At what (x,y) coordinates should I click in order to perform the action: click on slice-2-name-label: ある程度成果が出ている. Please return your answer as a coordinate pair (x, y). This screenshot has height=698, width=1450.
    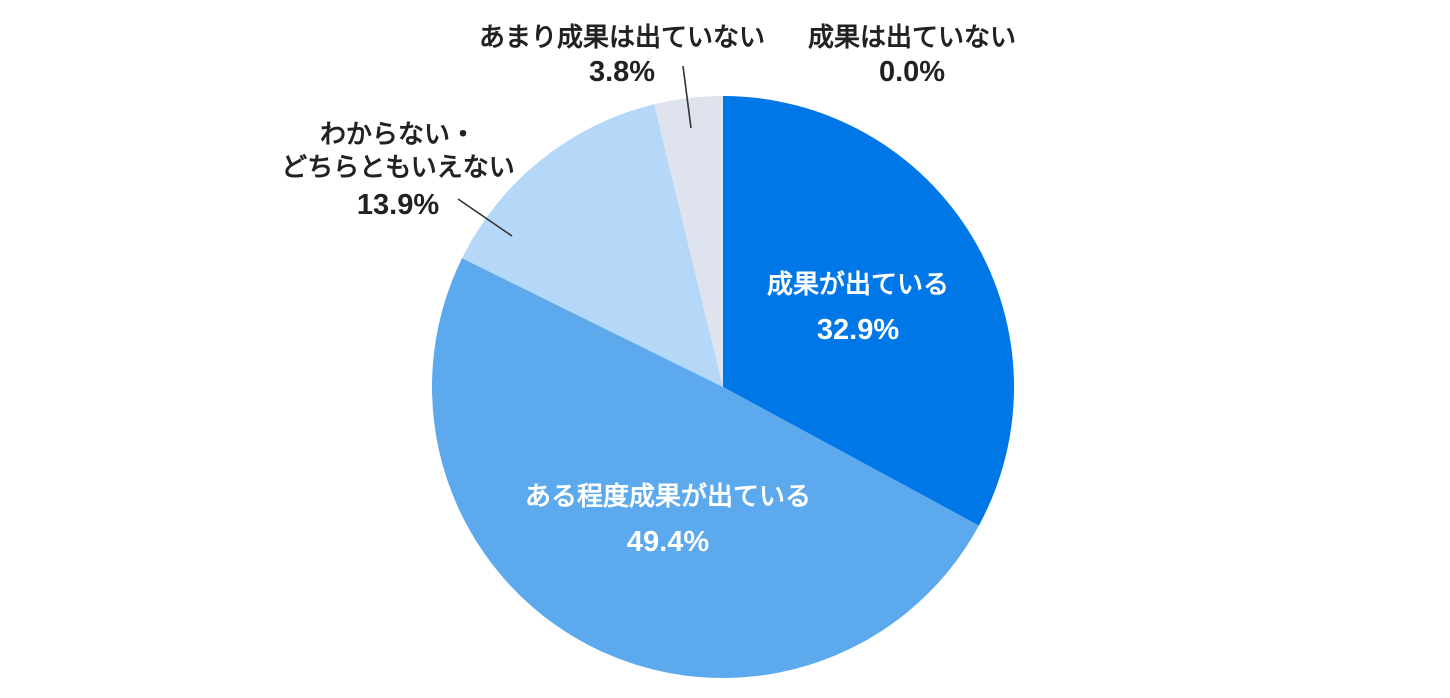
    Looking at the image, I should click on (668, 496).